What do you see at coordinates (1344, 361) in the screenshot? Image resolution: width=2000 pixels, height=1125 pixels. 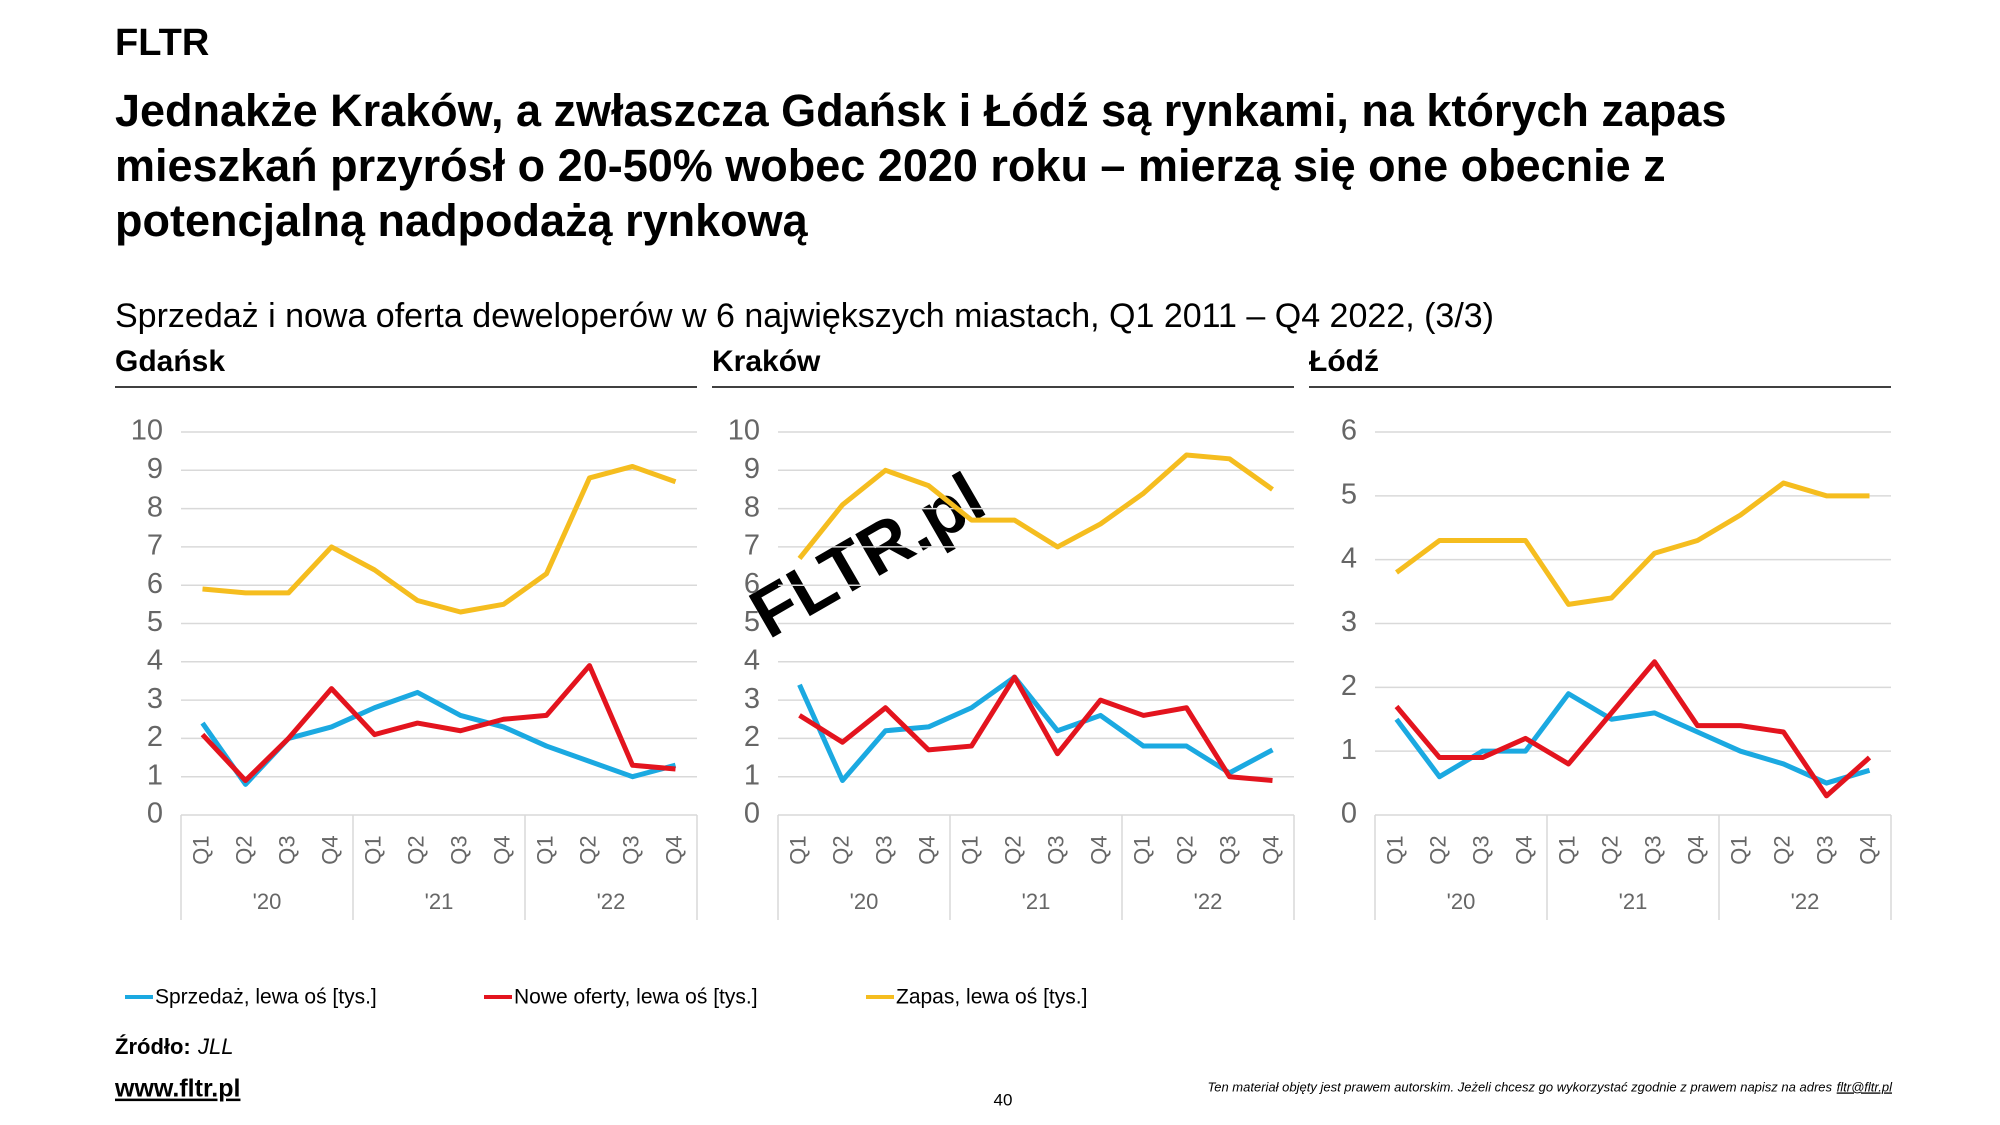 I see `chart-title: Łódź` at bounding box center [1344, 361].